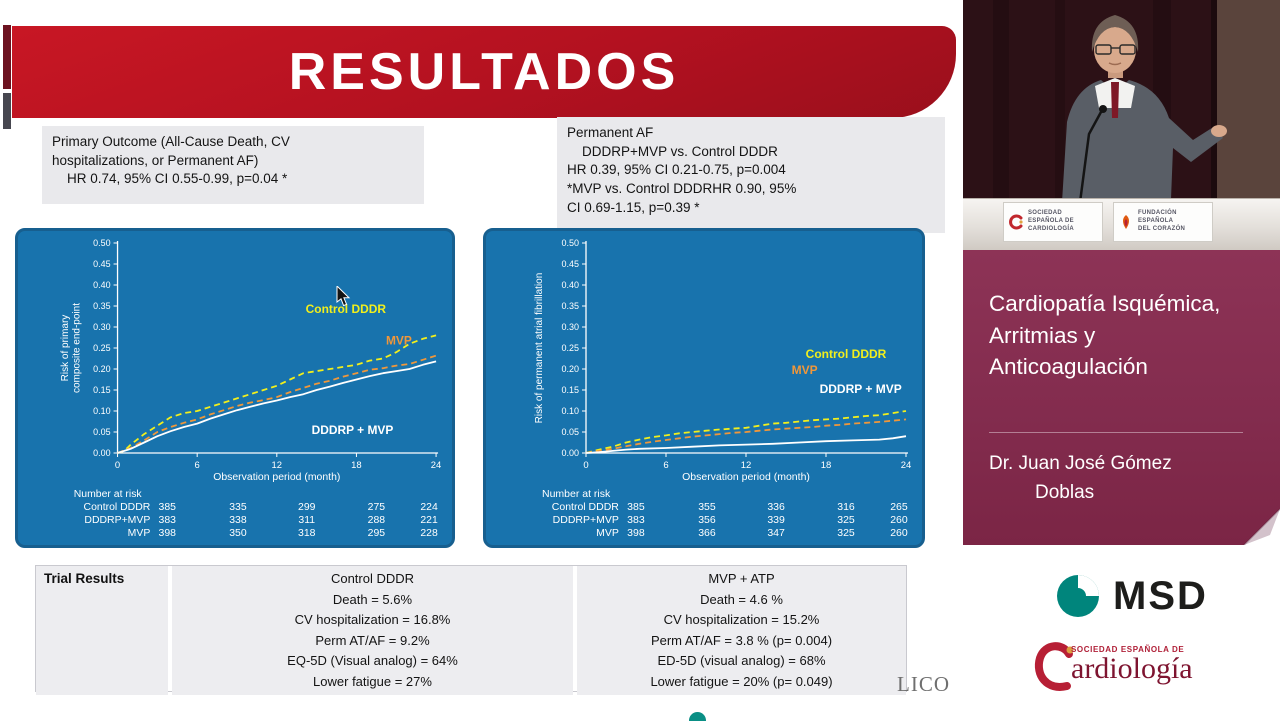  I want to click on desk-card-text-fec: FUNDACIÓN ESPAÑOLA DEL CORAZÓN, so click(1161, 221).